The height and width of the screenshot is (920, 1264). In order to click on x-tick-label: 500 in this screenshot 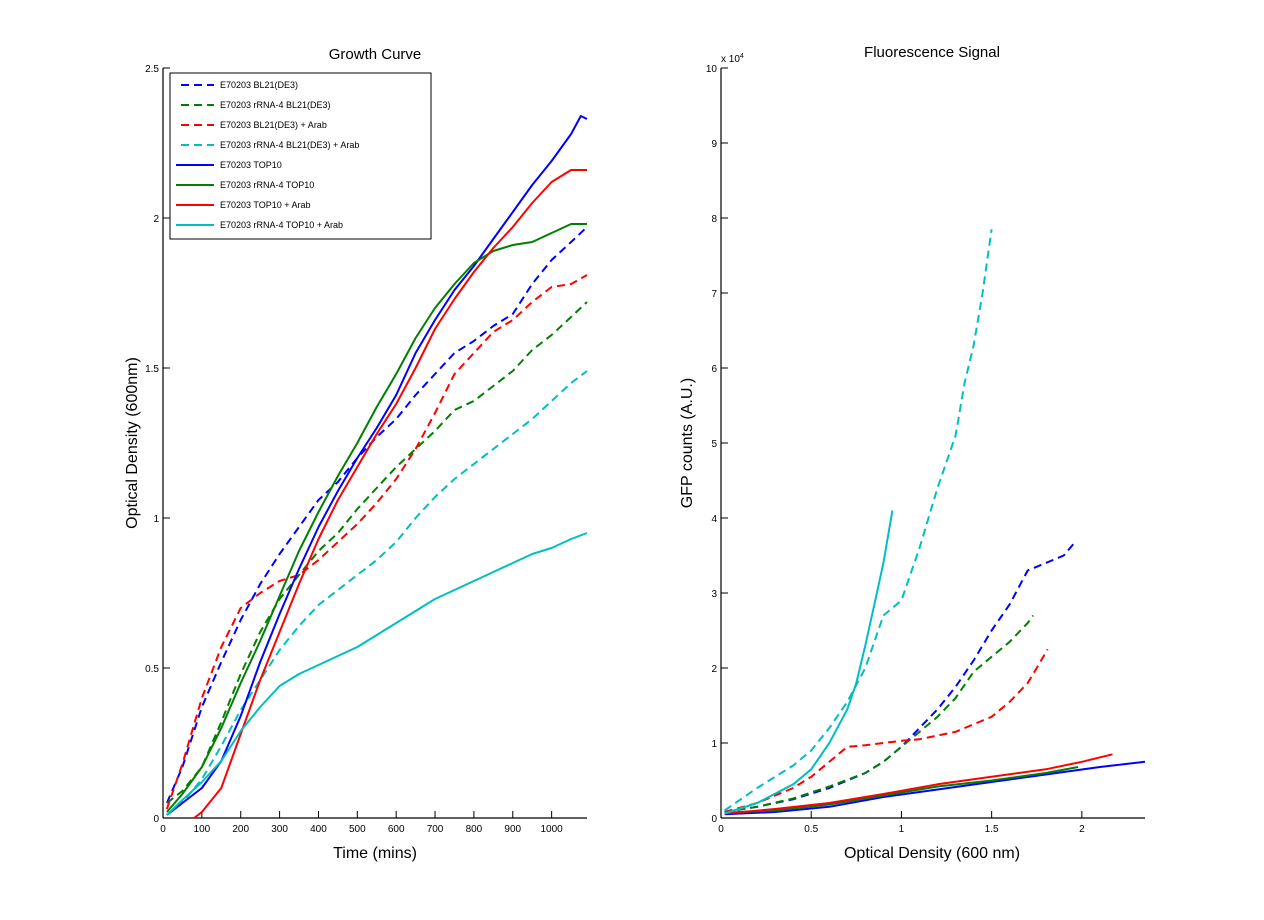, I will do `click(357, 829)`.